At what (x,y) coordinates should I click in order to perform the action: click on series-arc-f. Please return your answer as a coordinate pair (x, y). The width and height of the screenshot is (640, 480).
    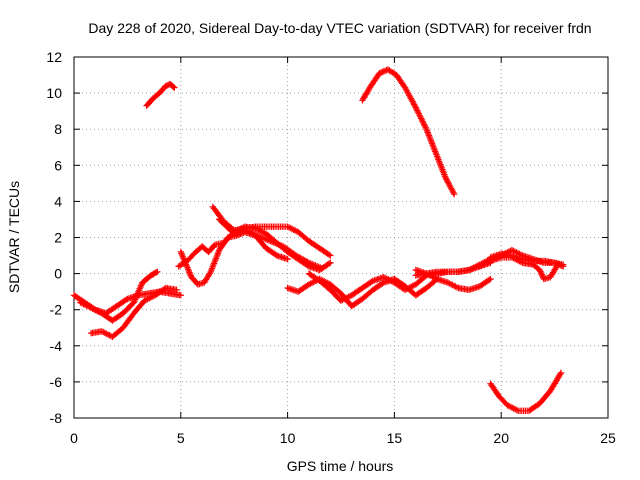
    Looking at the image, I should click on (271, 231).